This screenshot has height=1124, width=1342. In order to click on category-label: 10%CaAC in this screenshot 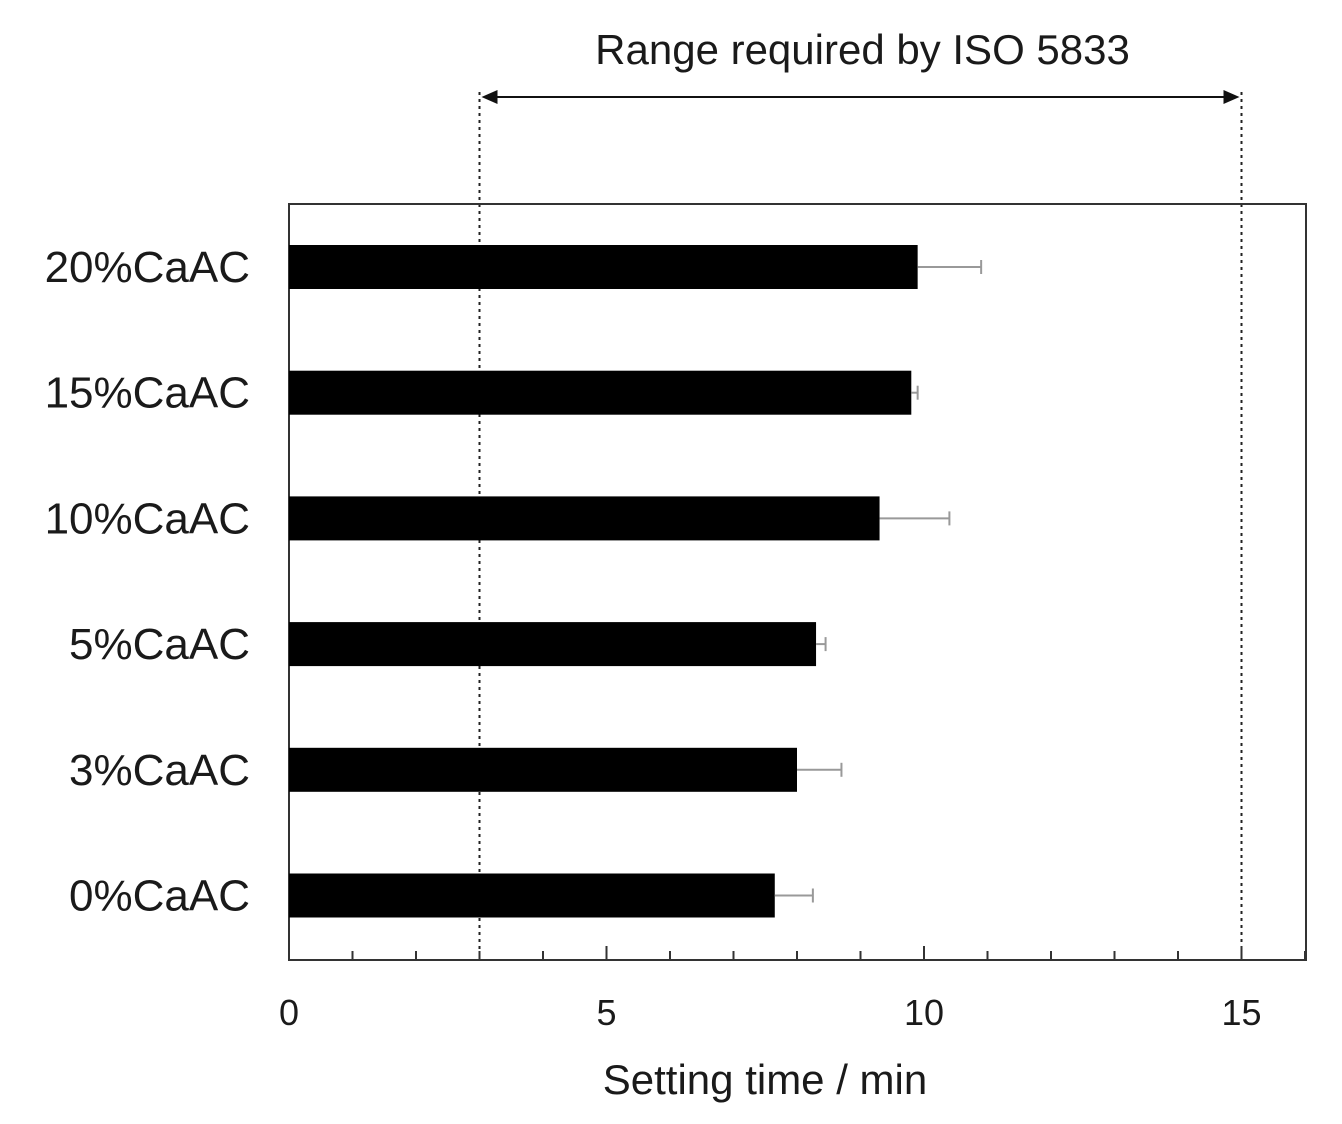, I will do `click(147, 518)`.